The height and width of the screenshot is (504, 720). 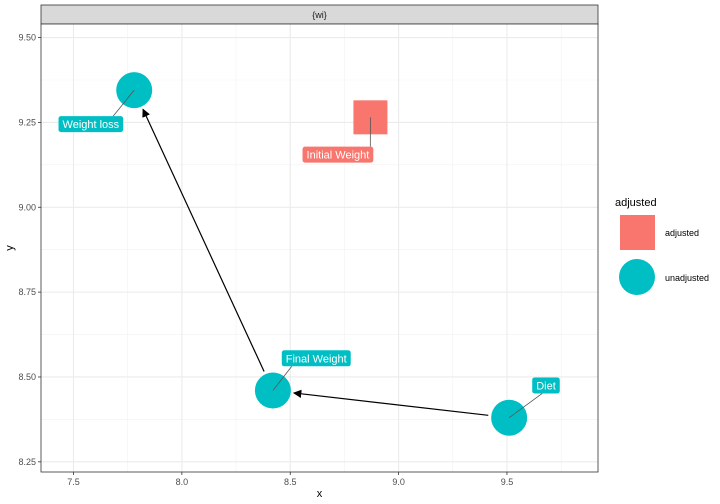 What do you see at coordinates (29, 250) in the screenshot?
I see `y-axis-ticks: 8.25 8.50 8.75 9.00 9.25 9.50` at bounding box center [29, 250].